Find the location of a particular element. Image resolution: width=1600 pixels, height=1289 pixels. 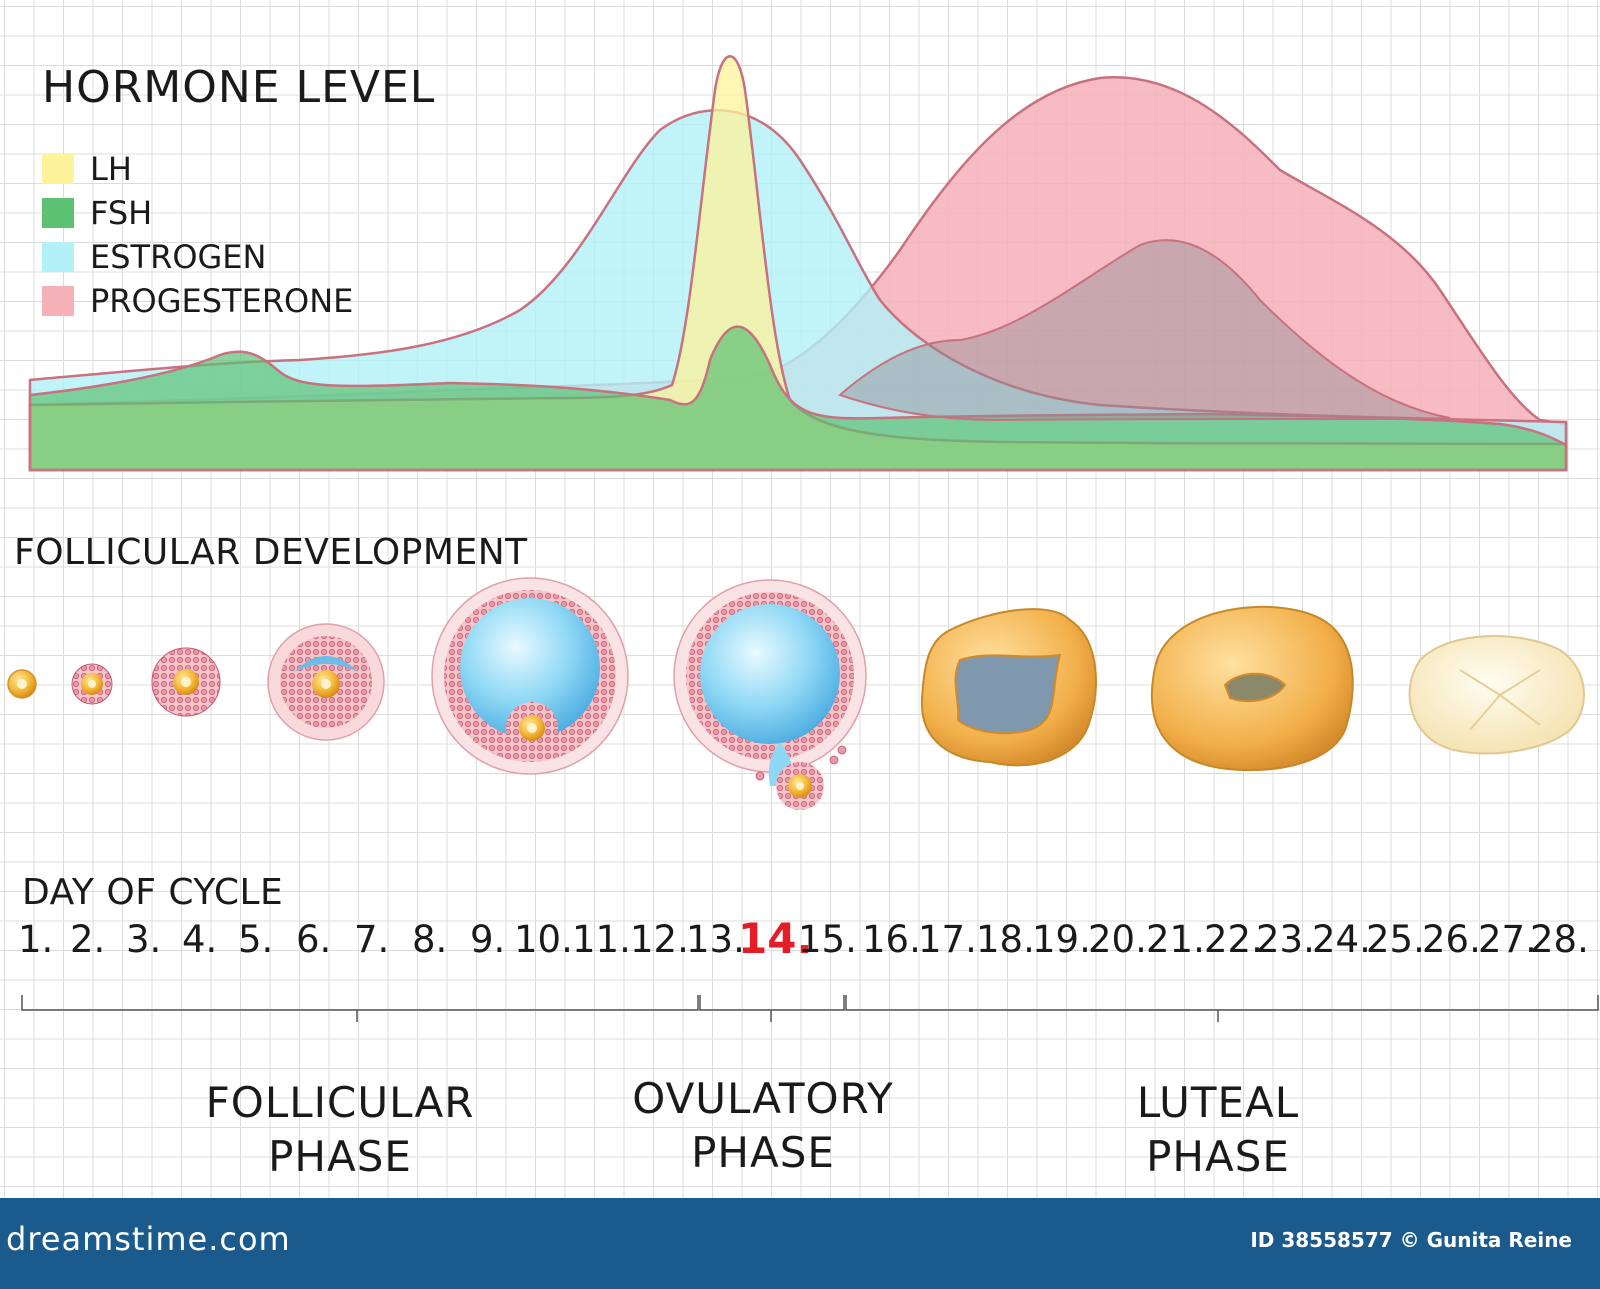

day-label: 19. is located at coordinates (1061, 939).